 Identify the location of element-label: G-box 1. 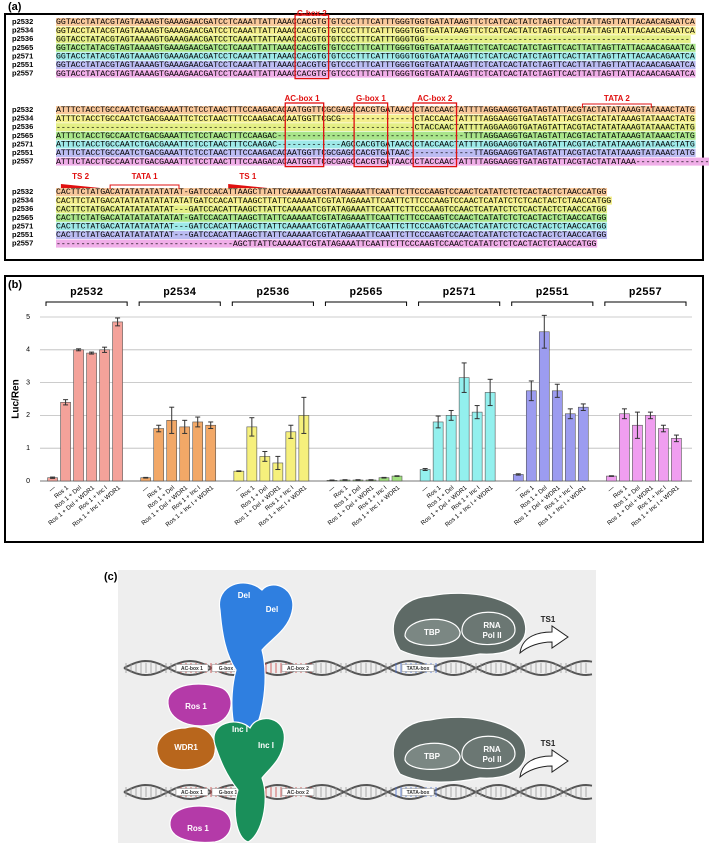
(228, 793).